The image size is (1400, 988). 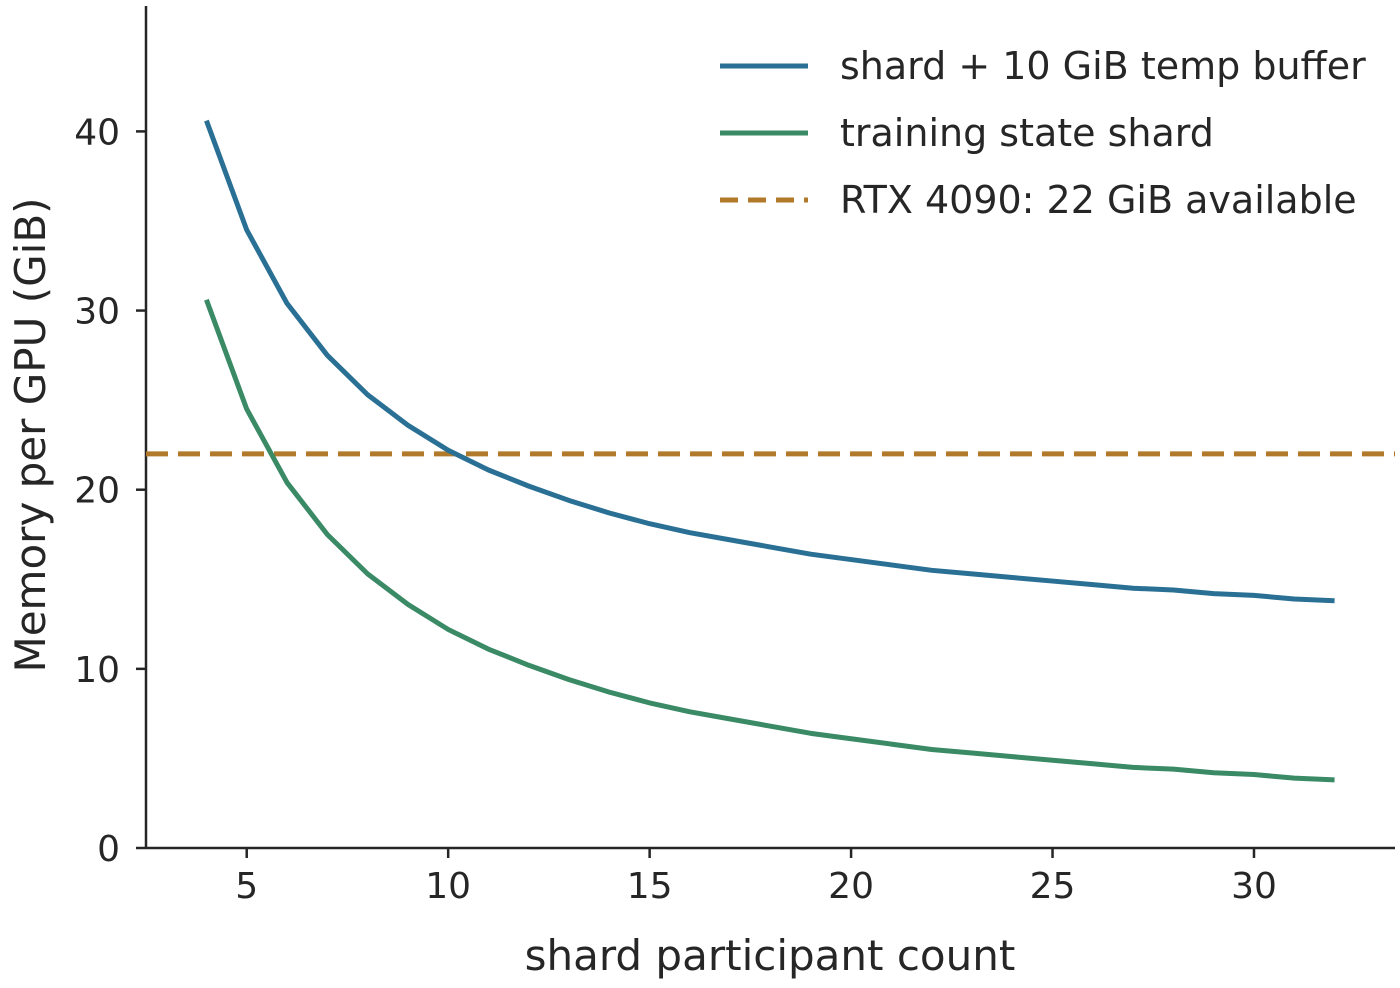 What do you see at coordinates (1098, 200) in the screenshot?
I see `legend-label: RTX 4090: 22 GiB available` at bounding box center [1098, 200].